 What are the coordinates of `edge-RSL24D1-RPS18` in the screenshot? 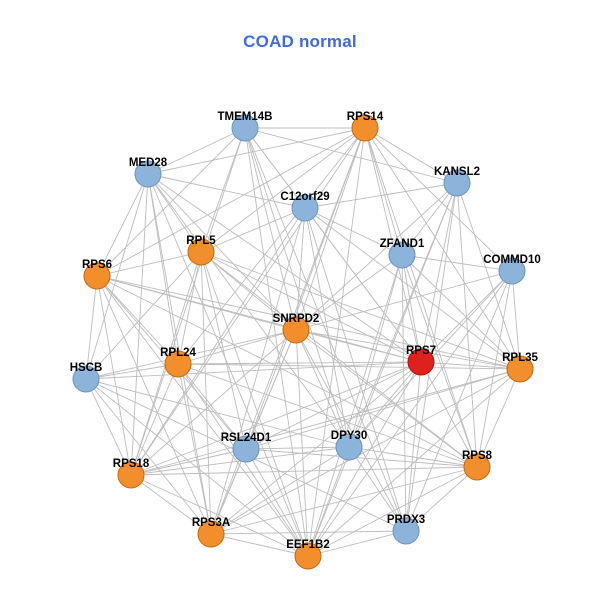 It's located at (188, 462).